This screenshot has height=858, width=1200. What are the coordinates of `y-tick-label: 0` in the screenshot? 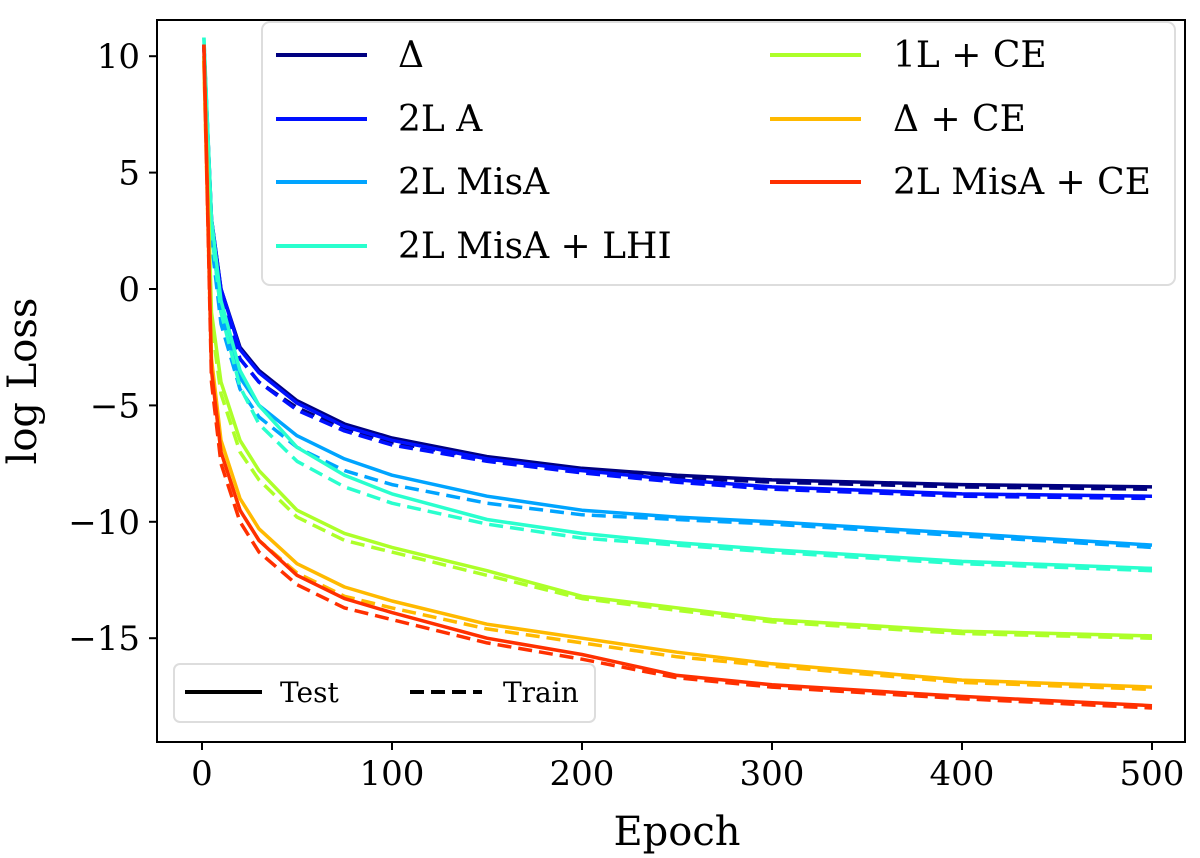 It's located at (129, 290).